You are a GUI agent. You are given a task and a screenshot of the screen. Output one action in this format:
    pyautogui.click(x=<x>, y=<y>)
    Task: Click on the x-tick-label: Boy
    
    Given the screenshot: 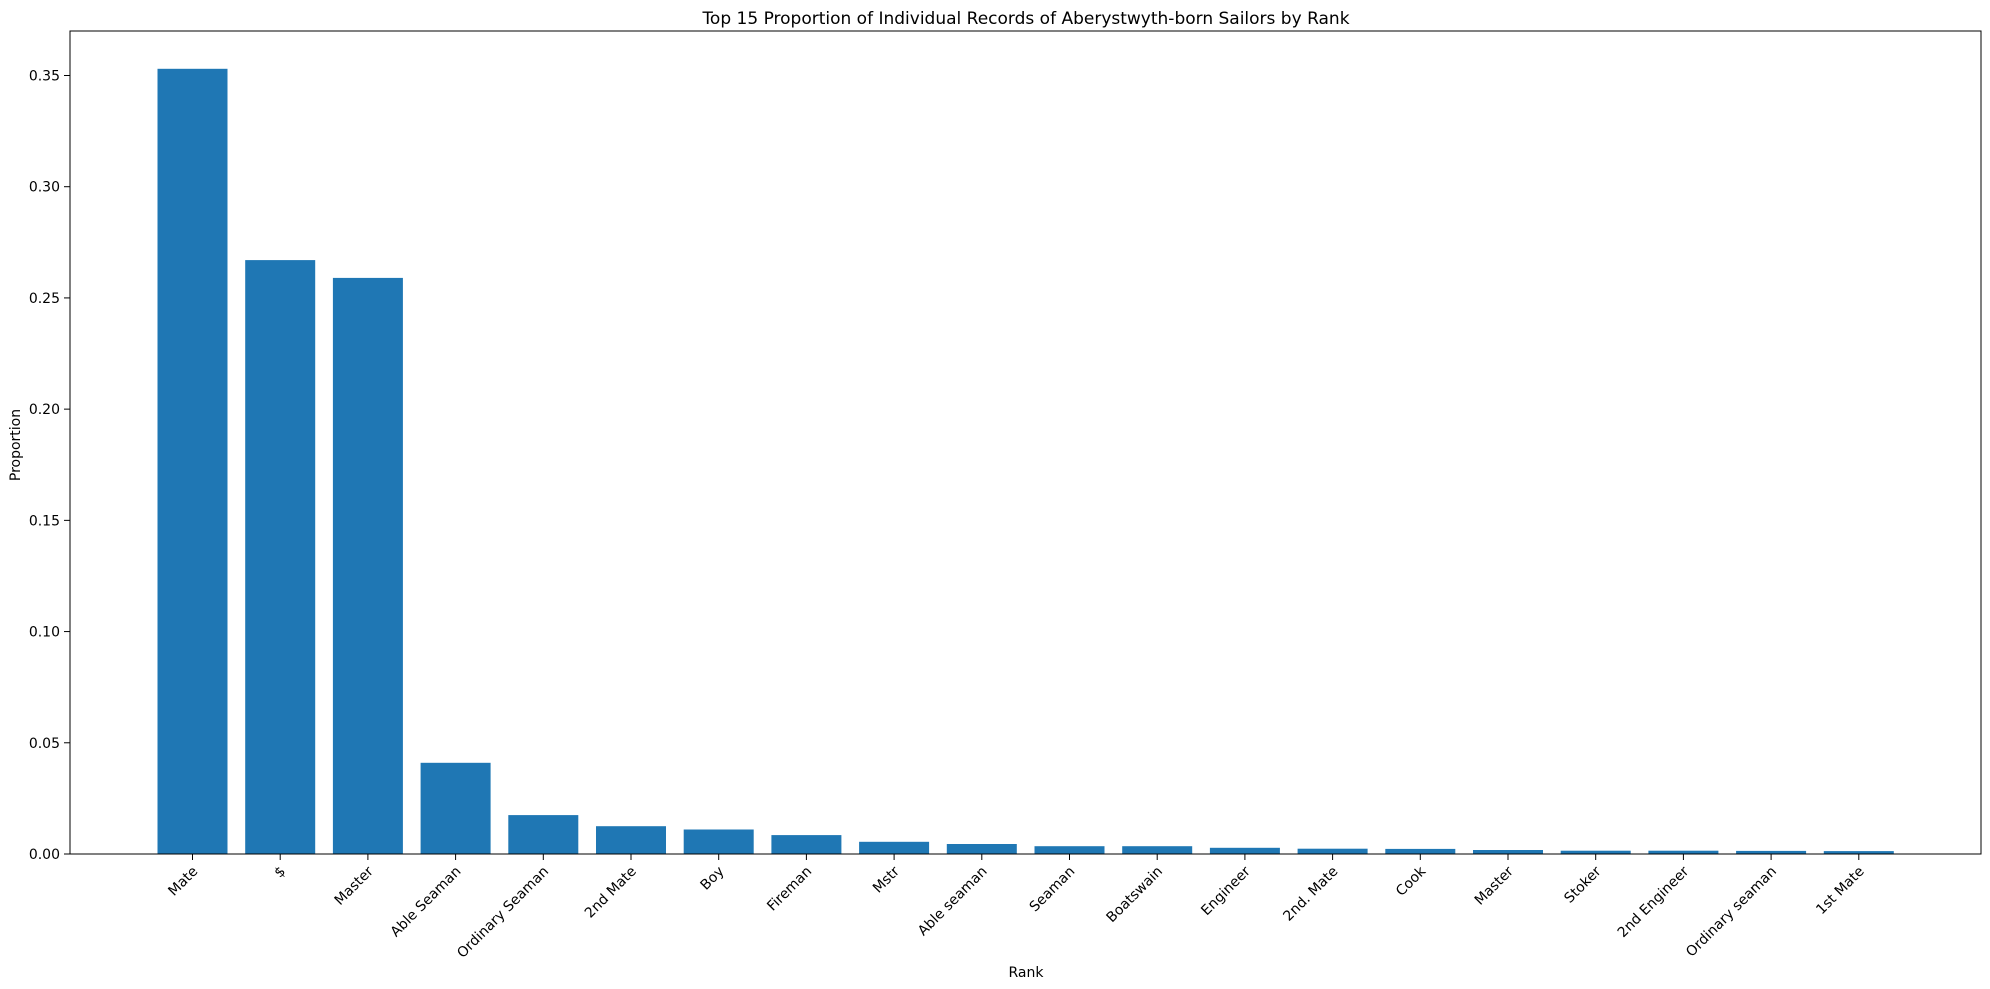 What is the action you would take?
    pyautogui.click(x=712, y=879)
    